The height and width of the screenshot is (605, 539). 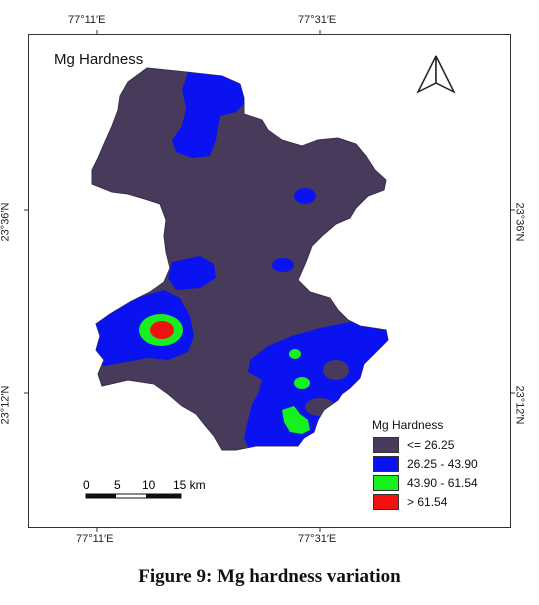 I want to click on scale-label-10: 10, so click(x=149, y=485).